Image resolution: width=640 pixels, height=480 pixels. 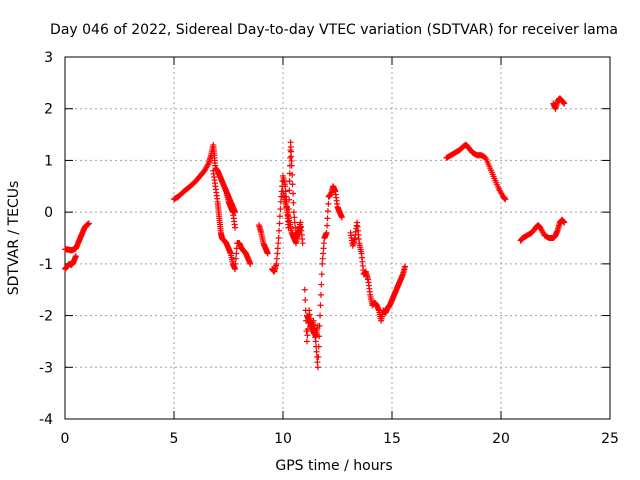 I want to click on y-tick-label: 3, so click(x=48, y=58).